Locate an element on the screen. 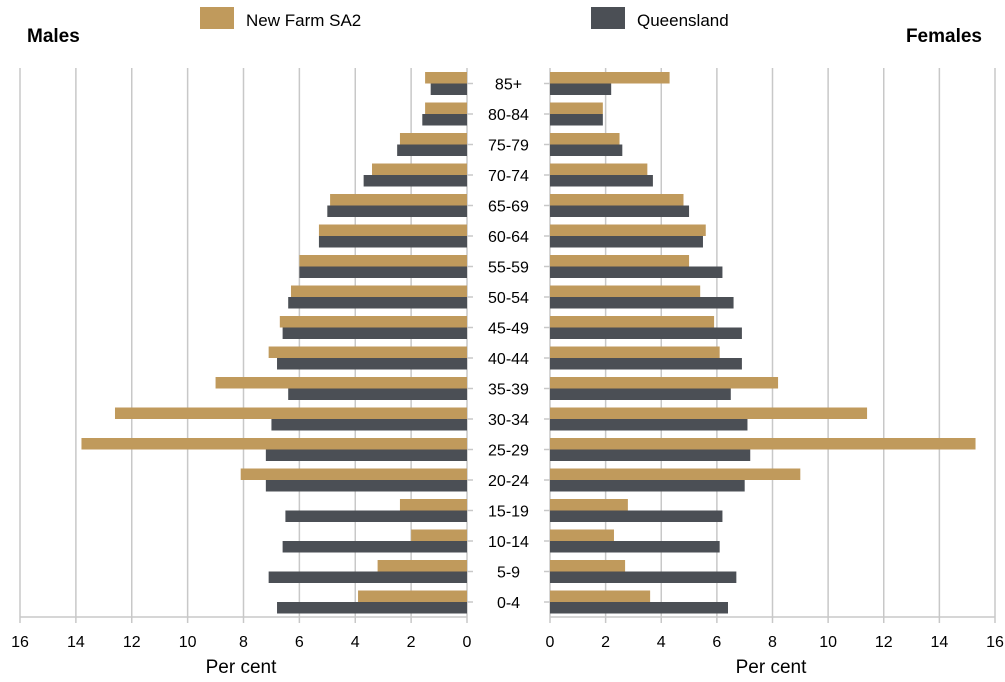 This screenshot has height=682, width=1005. x-tick-label-left: 2 is located at coordinates (411, 642).